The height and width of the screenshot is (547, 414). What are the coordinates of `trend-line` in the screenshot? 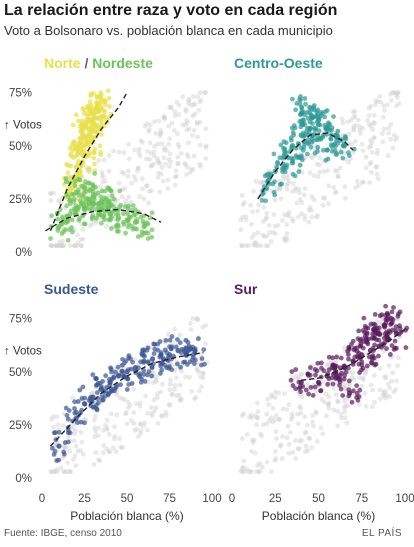 It's located at (305, 166).